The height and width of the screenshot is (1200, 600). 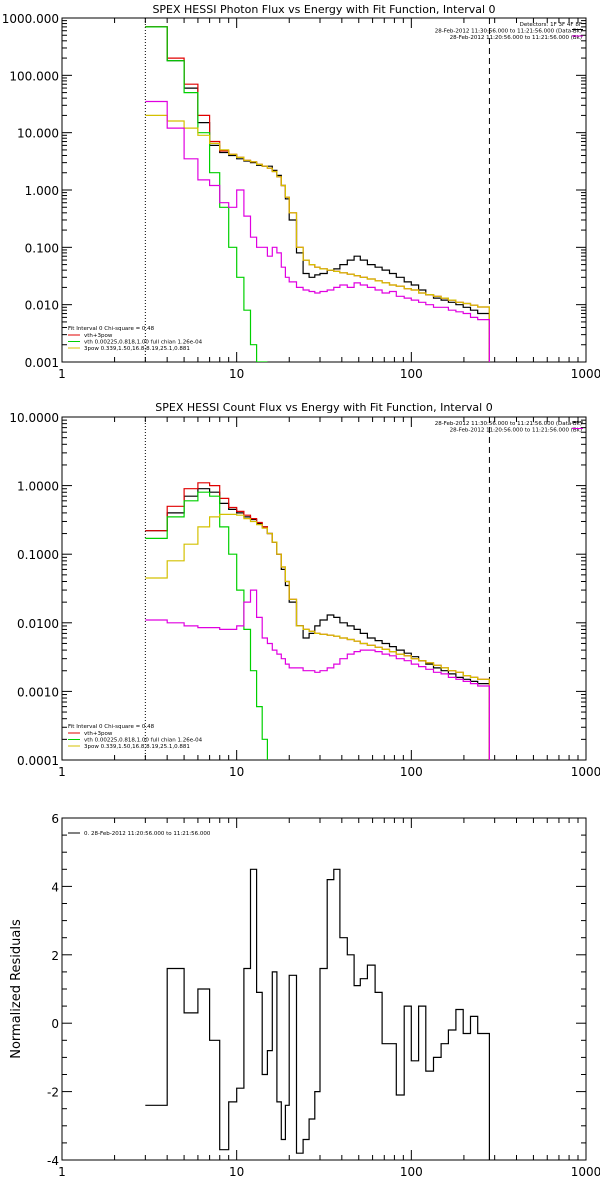 What do you see at coordinates (55, 956) in the screenshot?
I see `y-tick-label: 2` at bounding box center [55, 956].